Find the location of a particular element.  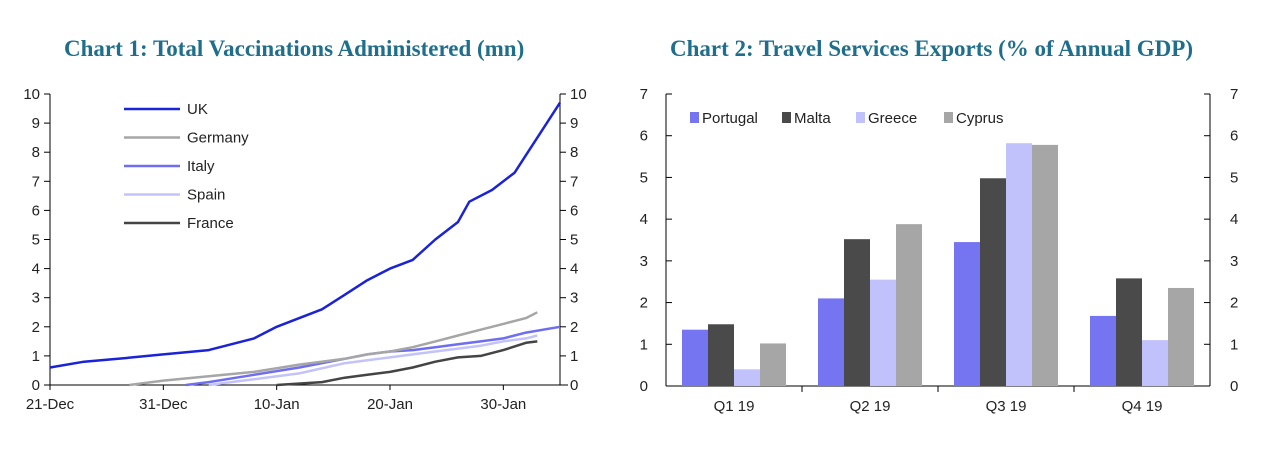

legend-label-france: France is located at coordinates (210, 223).